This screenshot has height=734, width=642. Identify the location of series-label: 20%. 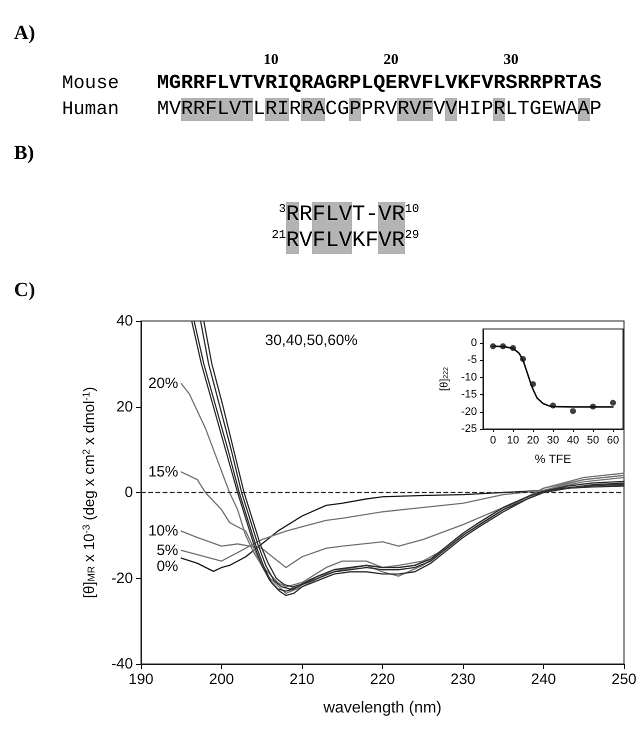
(163, 383).